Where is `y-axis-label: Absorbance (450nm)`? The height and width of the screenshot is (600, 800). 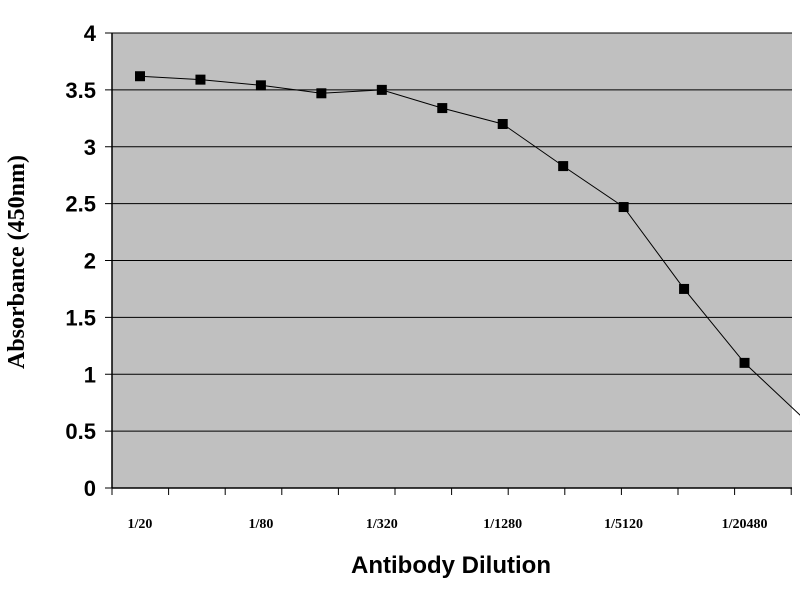
y-axis-label: Absorbance (450nm) is located at coordinates (17, 262).